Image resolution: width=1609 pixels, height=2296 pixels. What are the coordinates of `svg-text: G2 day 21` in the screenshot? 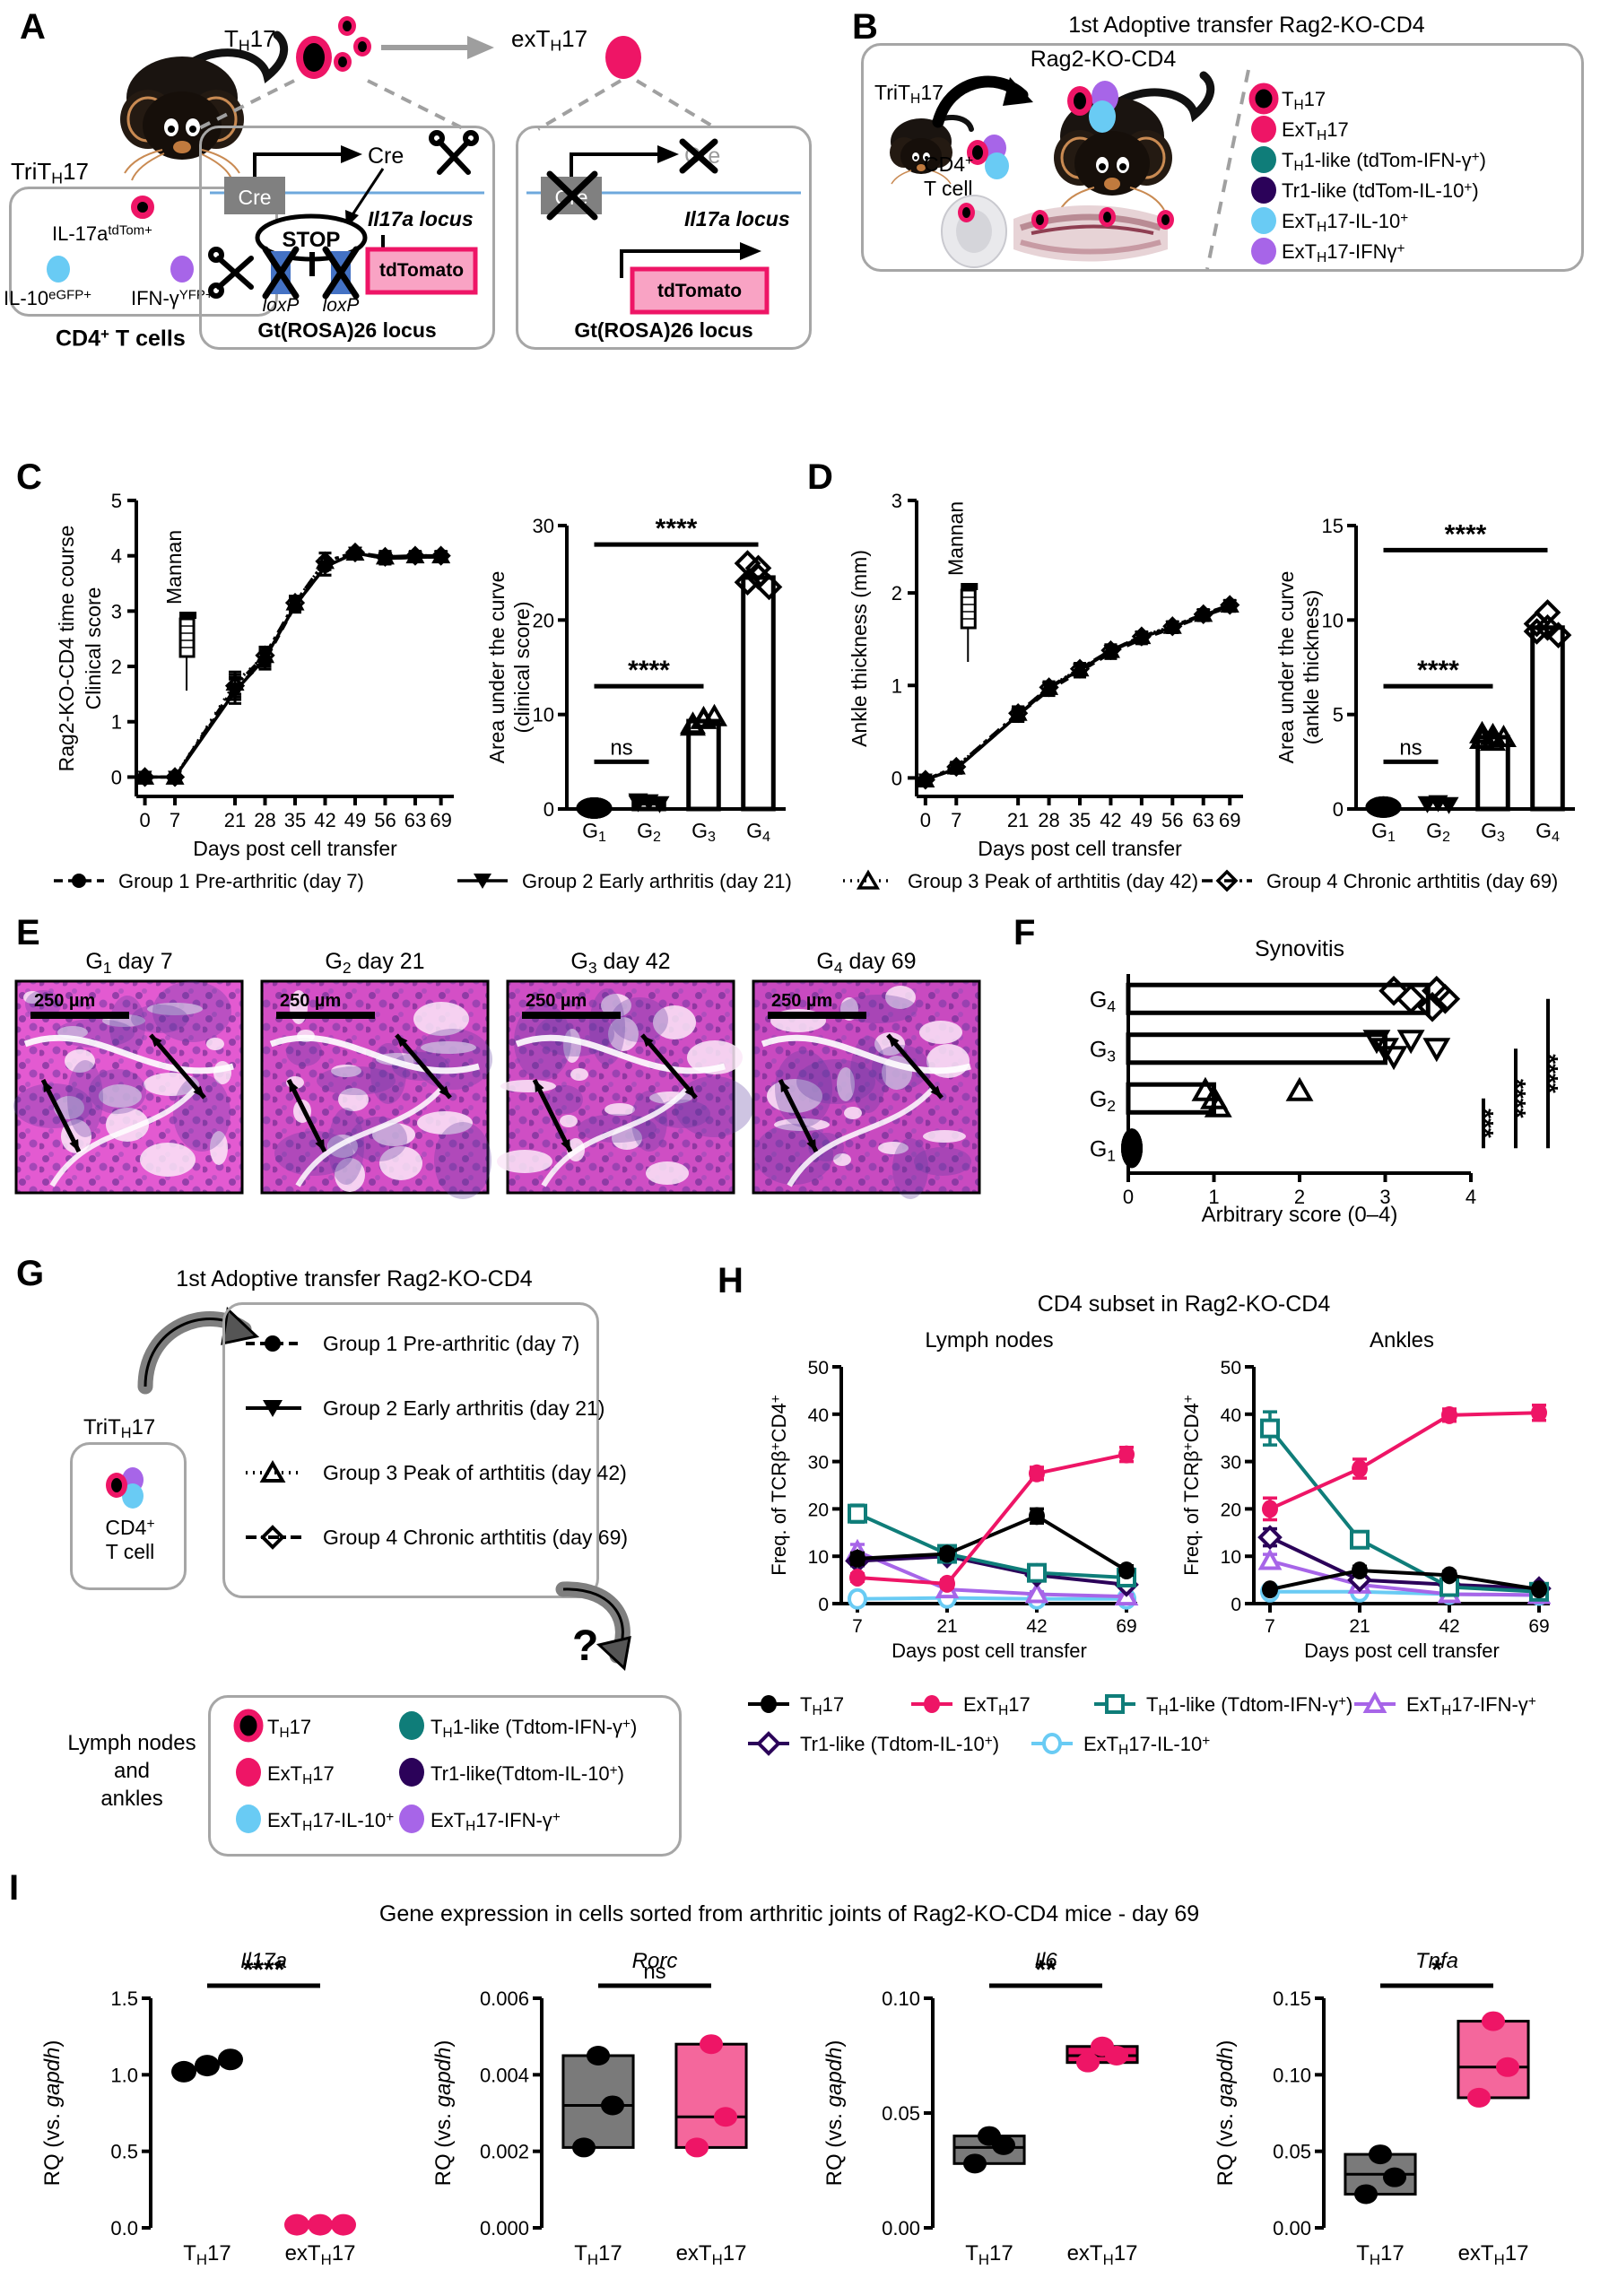 It's located at (374, 963).